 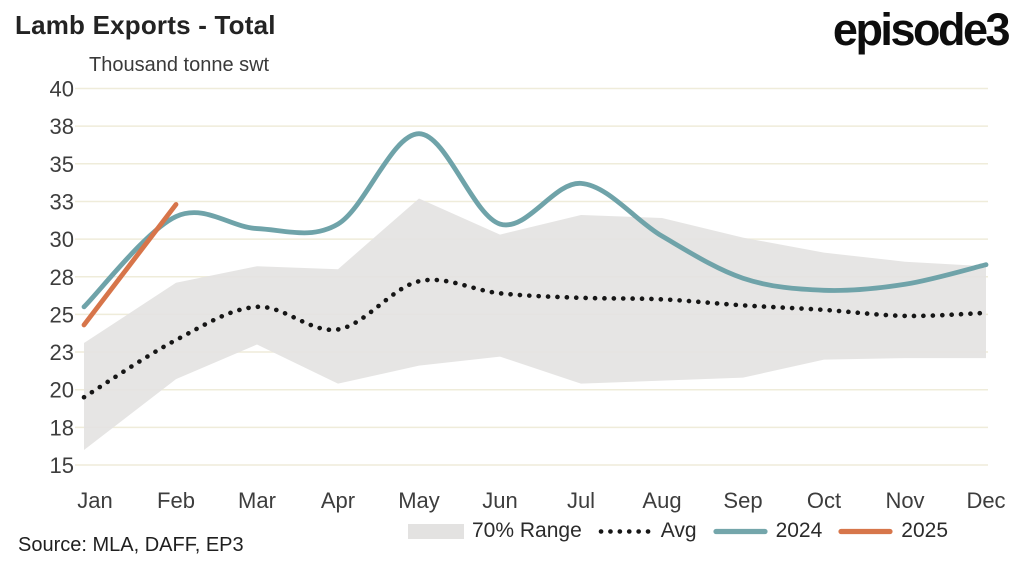 I want to click on x-axis-label: Feb, so click(x=176, y=500).